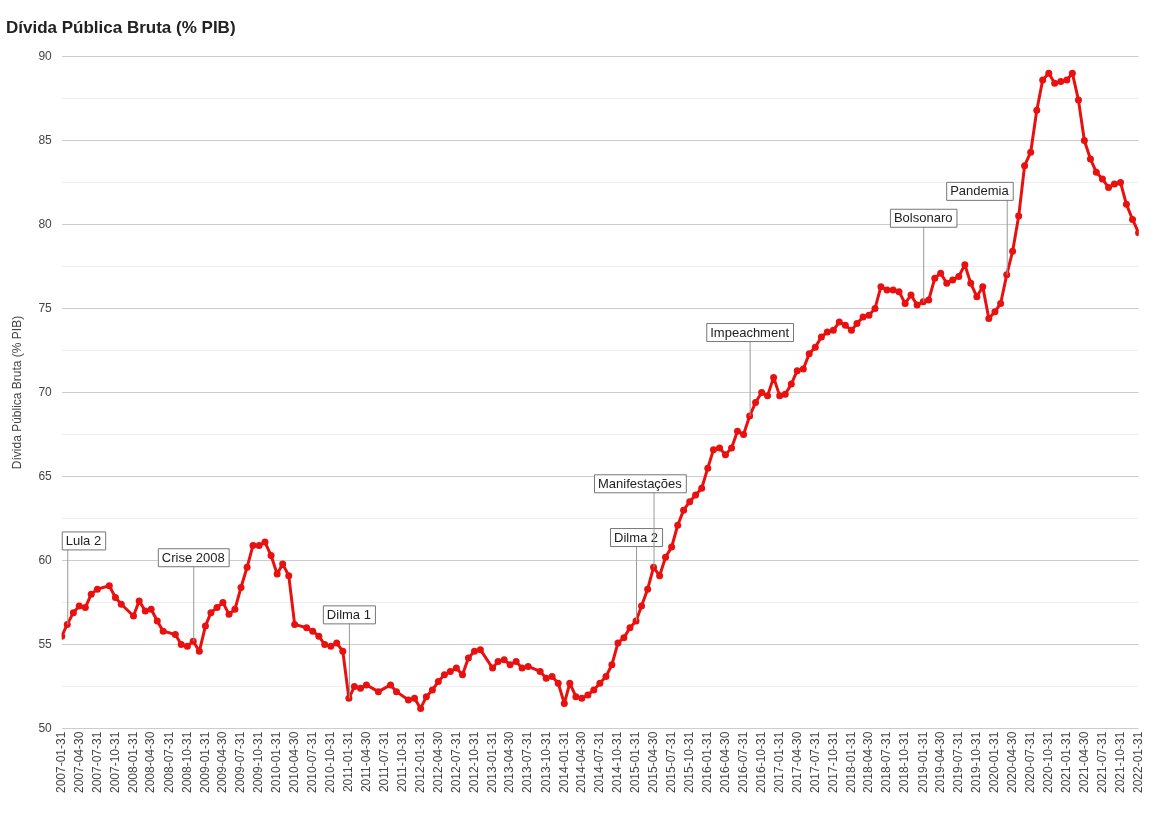  What do you see at coordinates (45, 559) in the screenshot?
I see `y-tick-label: 60` at bounding box center [45, 559].